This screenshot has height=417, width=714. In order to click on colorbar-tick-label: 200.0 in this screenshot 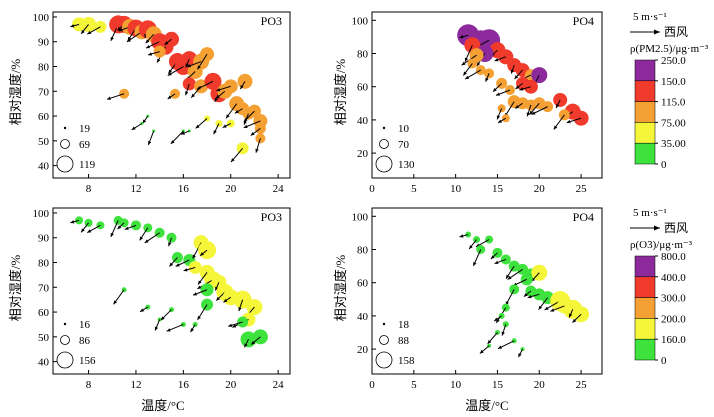, I will do `click(673, 319)`.